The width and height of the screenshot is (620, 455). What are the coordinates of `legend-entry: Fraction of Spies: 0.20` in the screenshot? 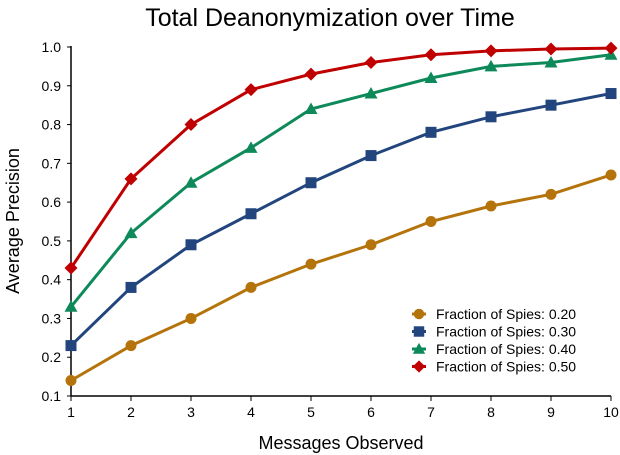 It's located at (494, 314).